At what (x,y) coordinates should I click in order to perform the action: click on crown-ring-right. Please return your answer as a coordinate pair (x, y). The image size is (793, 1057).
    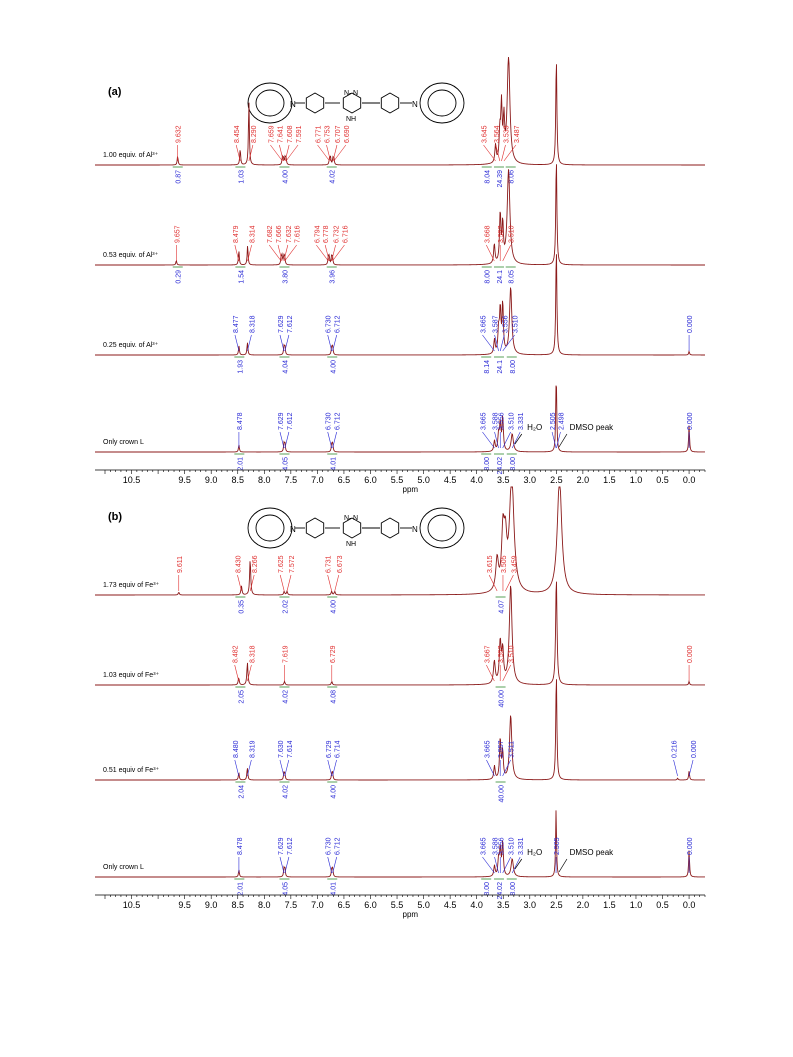
    Looking at the image, I should click on (442, 528).